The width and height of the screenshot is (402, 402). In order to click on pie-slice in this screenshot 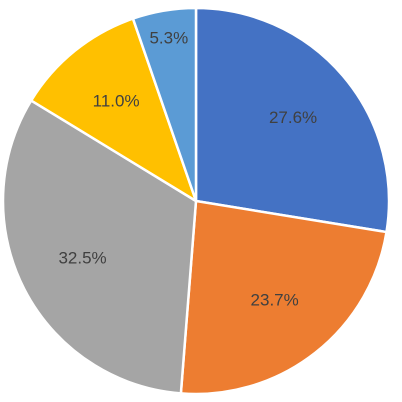, I will do `click(164, 104)`.